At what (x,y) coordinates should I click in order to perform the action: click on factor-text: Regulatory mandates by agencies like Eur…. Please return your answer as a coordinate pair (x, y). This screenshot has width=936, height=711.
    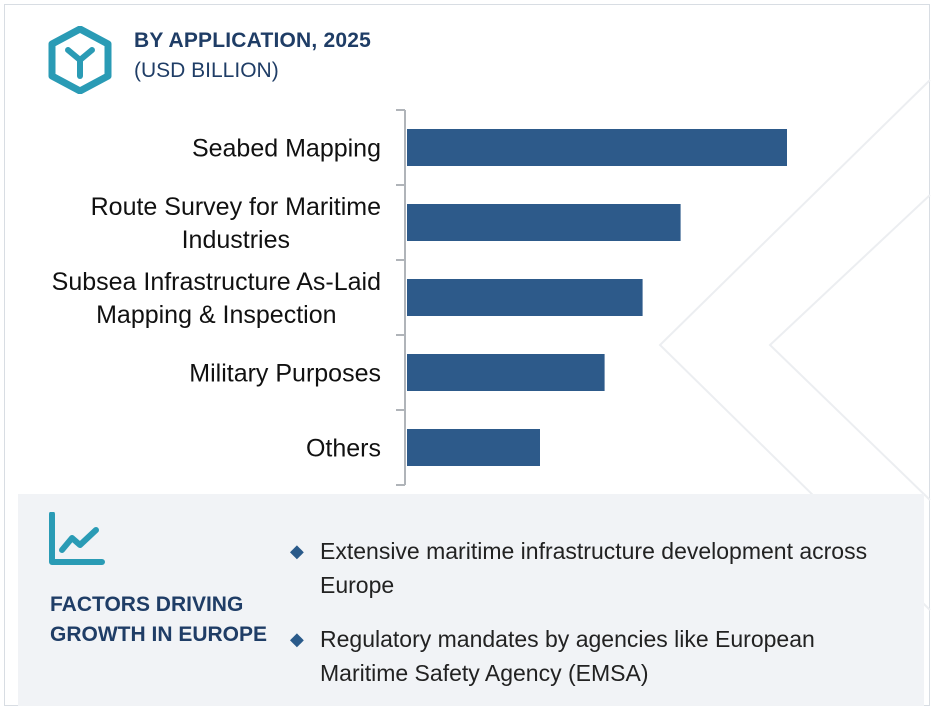
    Looking at the image, I should click on (567, 656).